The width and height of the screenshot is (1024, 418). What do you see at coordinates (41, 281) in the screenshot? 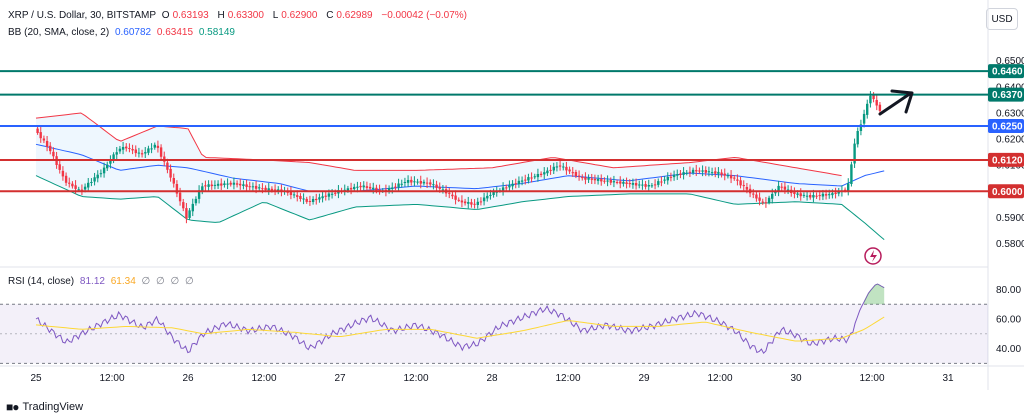
I see `rsi-title: RSI (14, close)` at bounding box center [41, 281].